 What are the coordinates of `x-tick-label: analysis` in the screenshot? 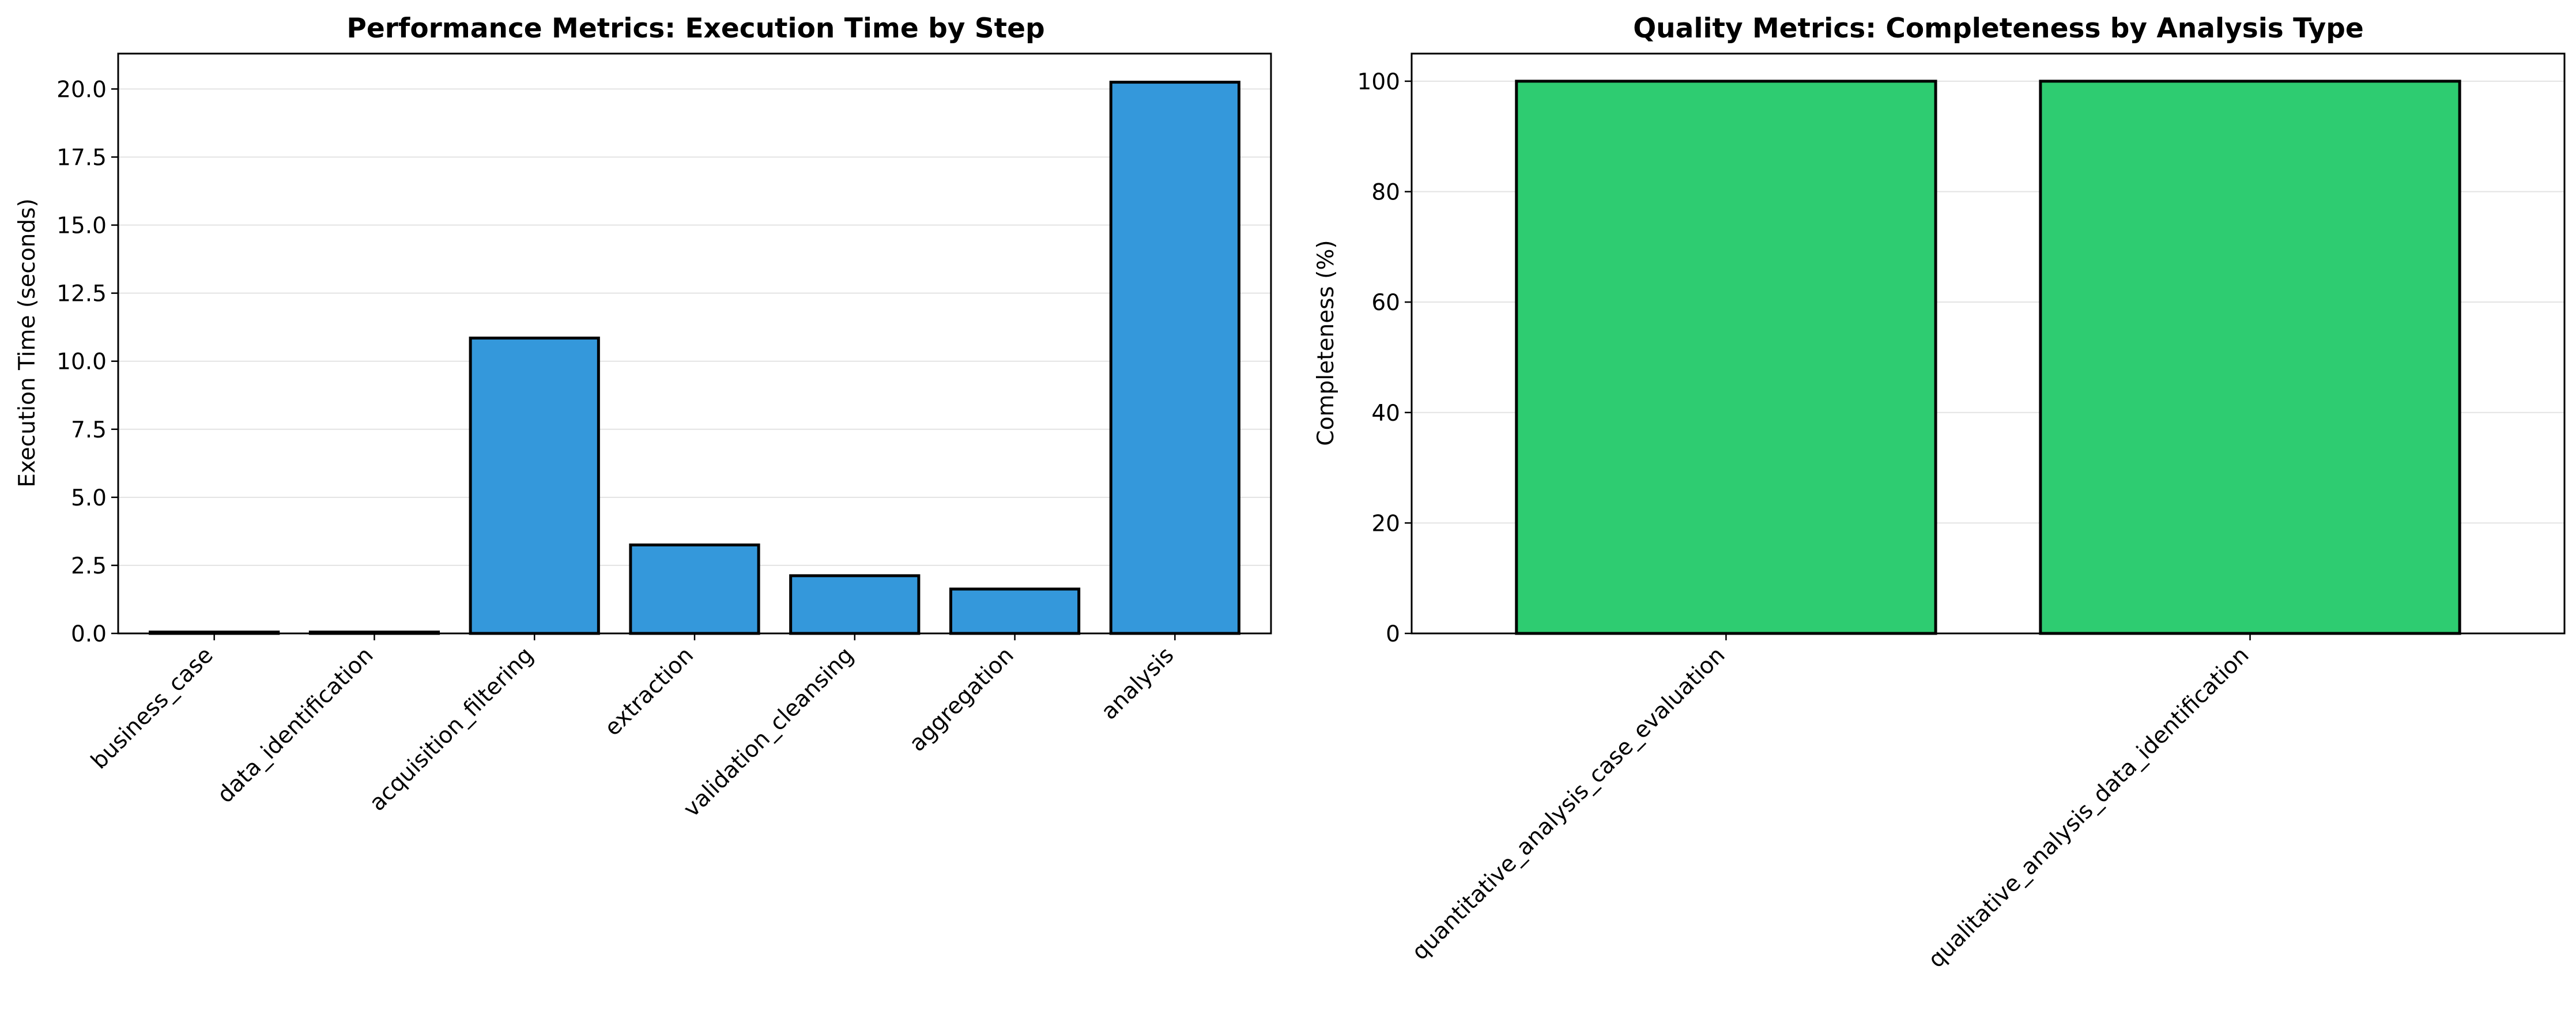 It's located at (1137, 683).